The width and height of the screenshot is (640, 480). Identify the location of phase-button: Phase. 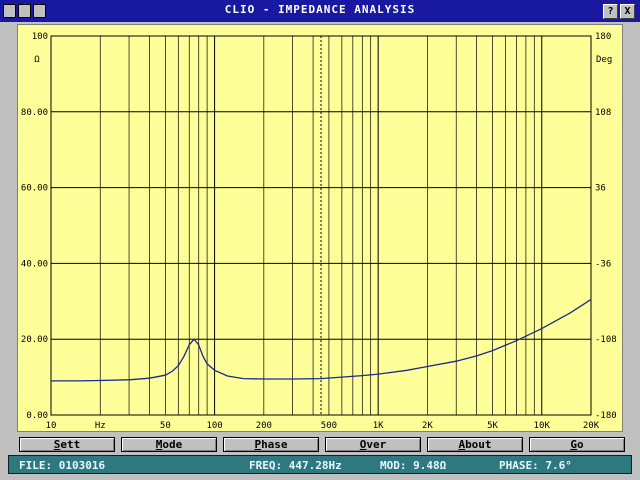
(271, 444).